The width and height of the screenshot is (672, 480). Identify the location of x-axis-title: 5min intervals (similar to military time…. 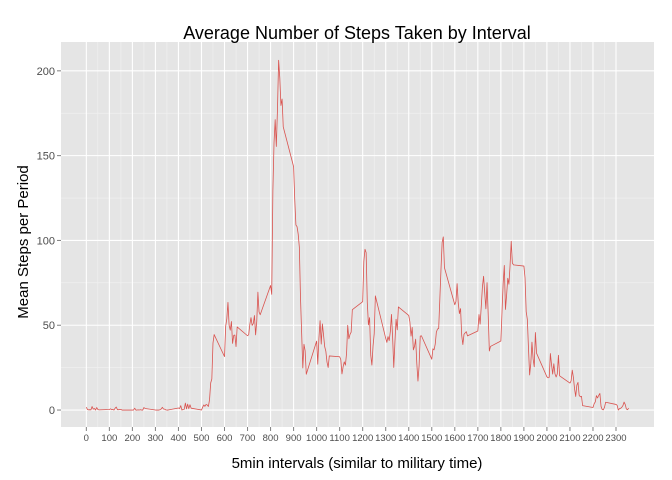
(357, 463).